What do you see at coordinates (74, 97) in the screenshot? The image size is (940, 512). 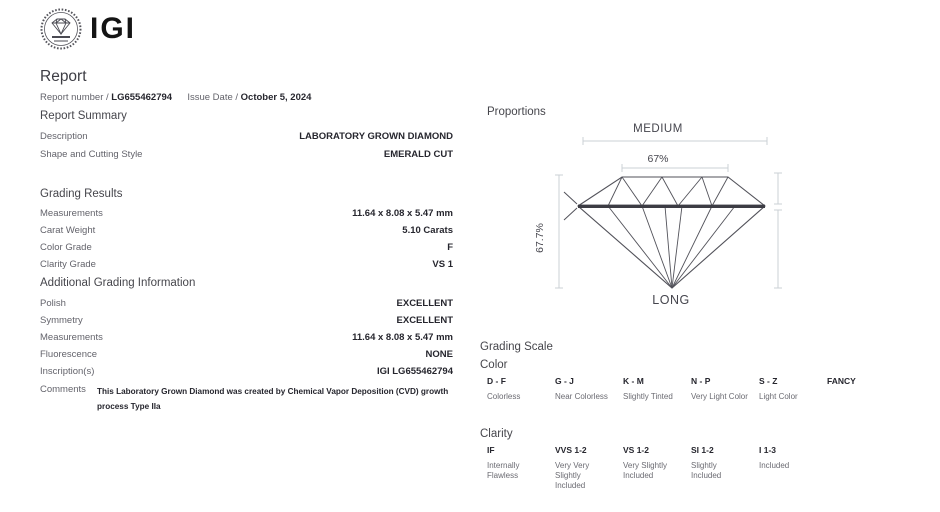 I see `report-number-label: Report number /` at bounding box center [74, 97].